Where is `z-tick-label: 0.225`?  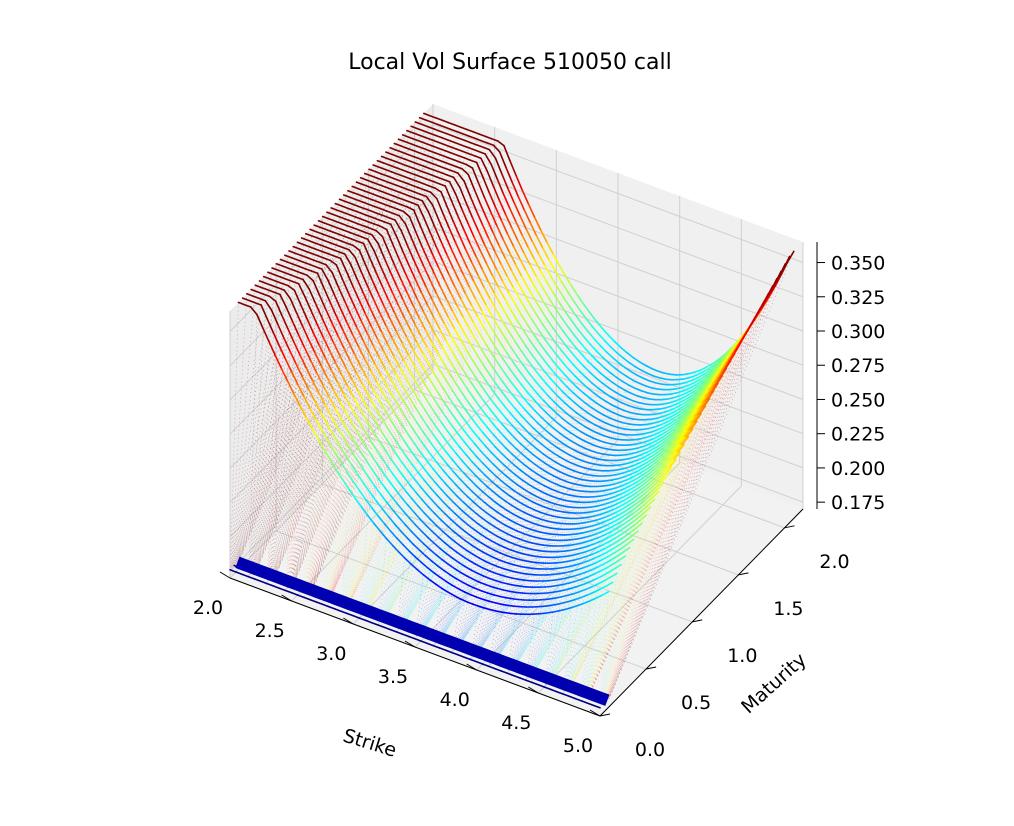 z-tick-label: 0.225 is located at coordinates (858, 435).